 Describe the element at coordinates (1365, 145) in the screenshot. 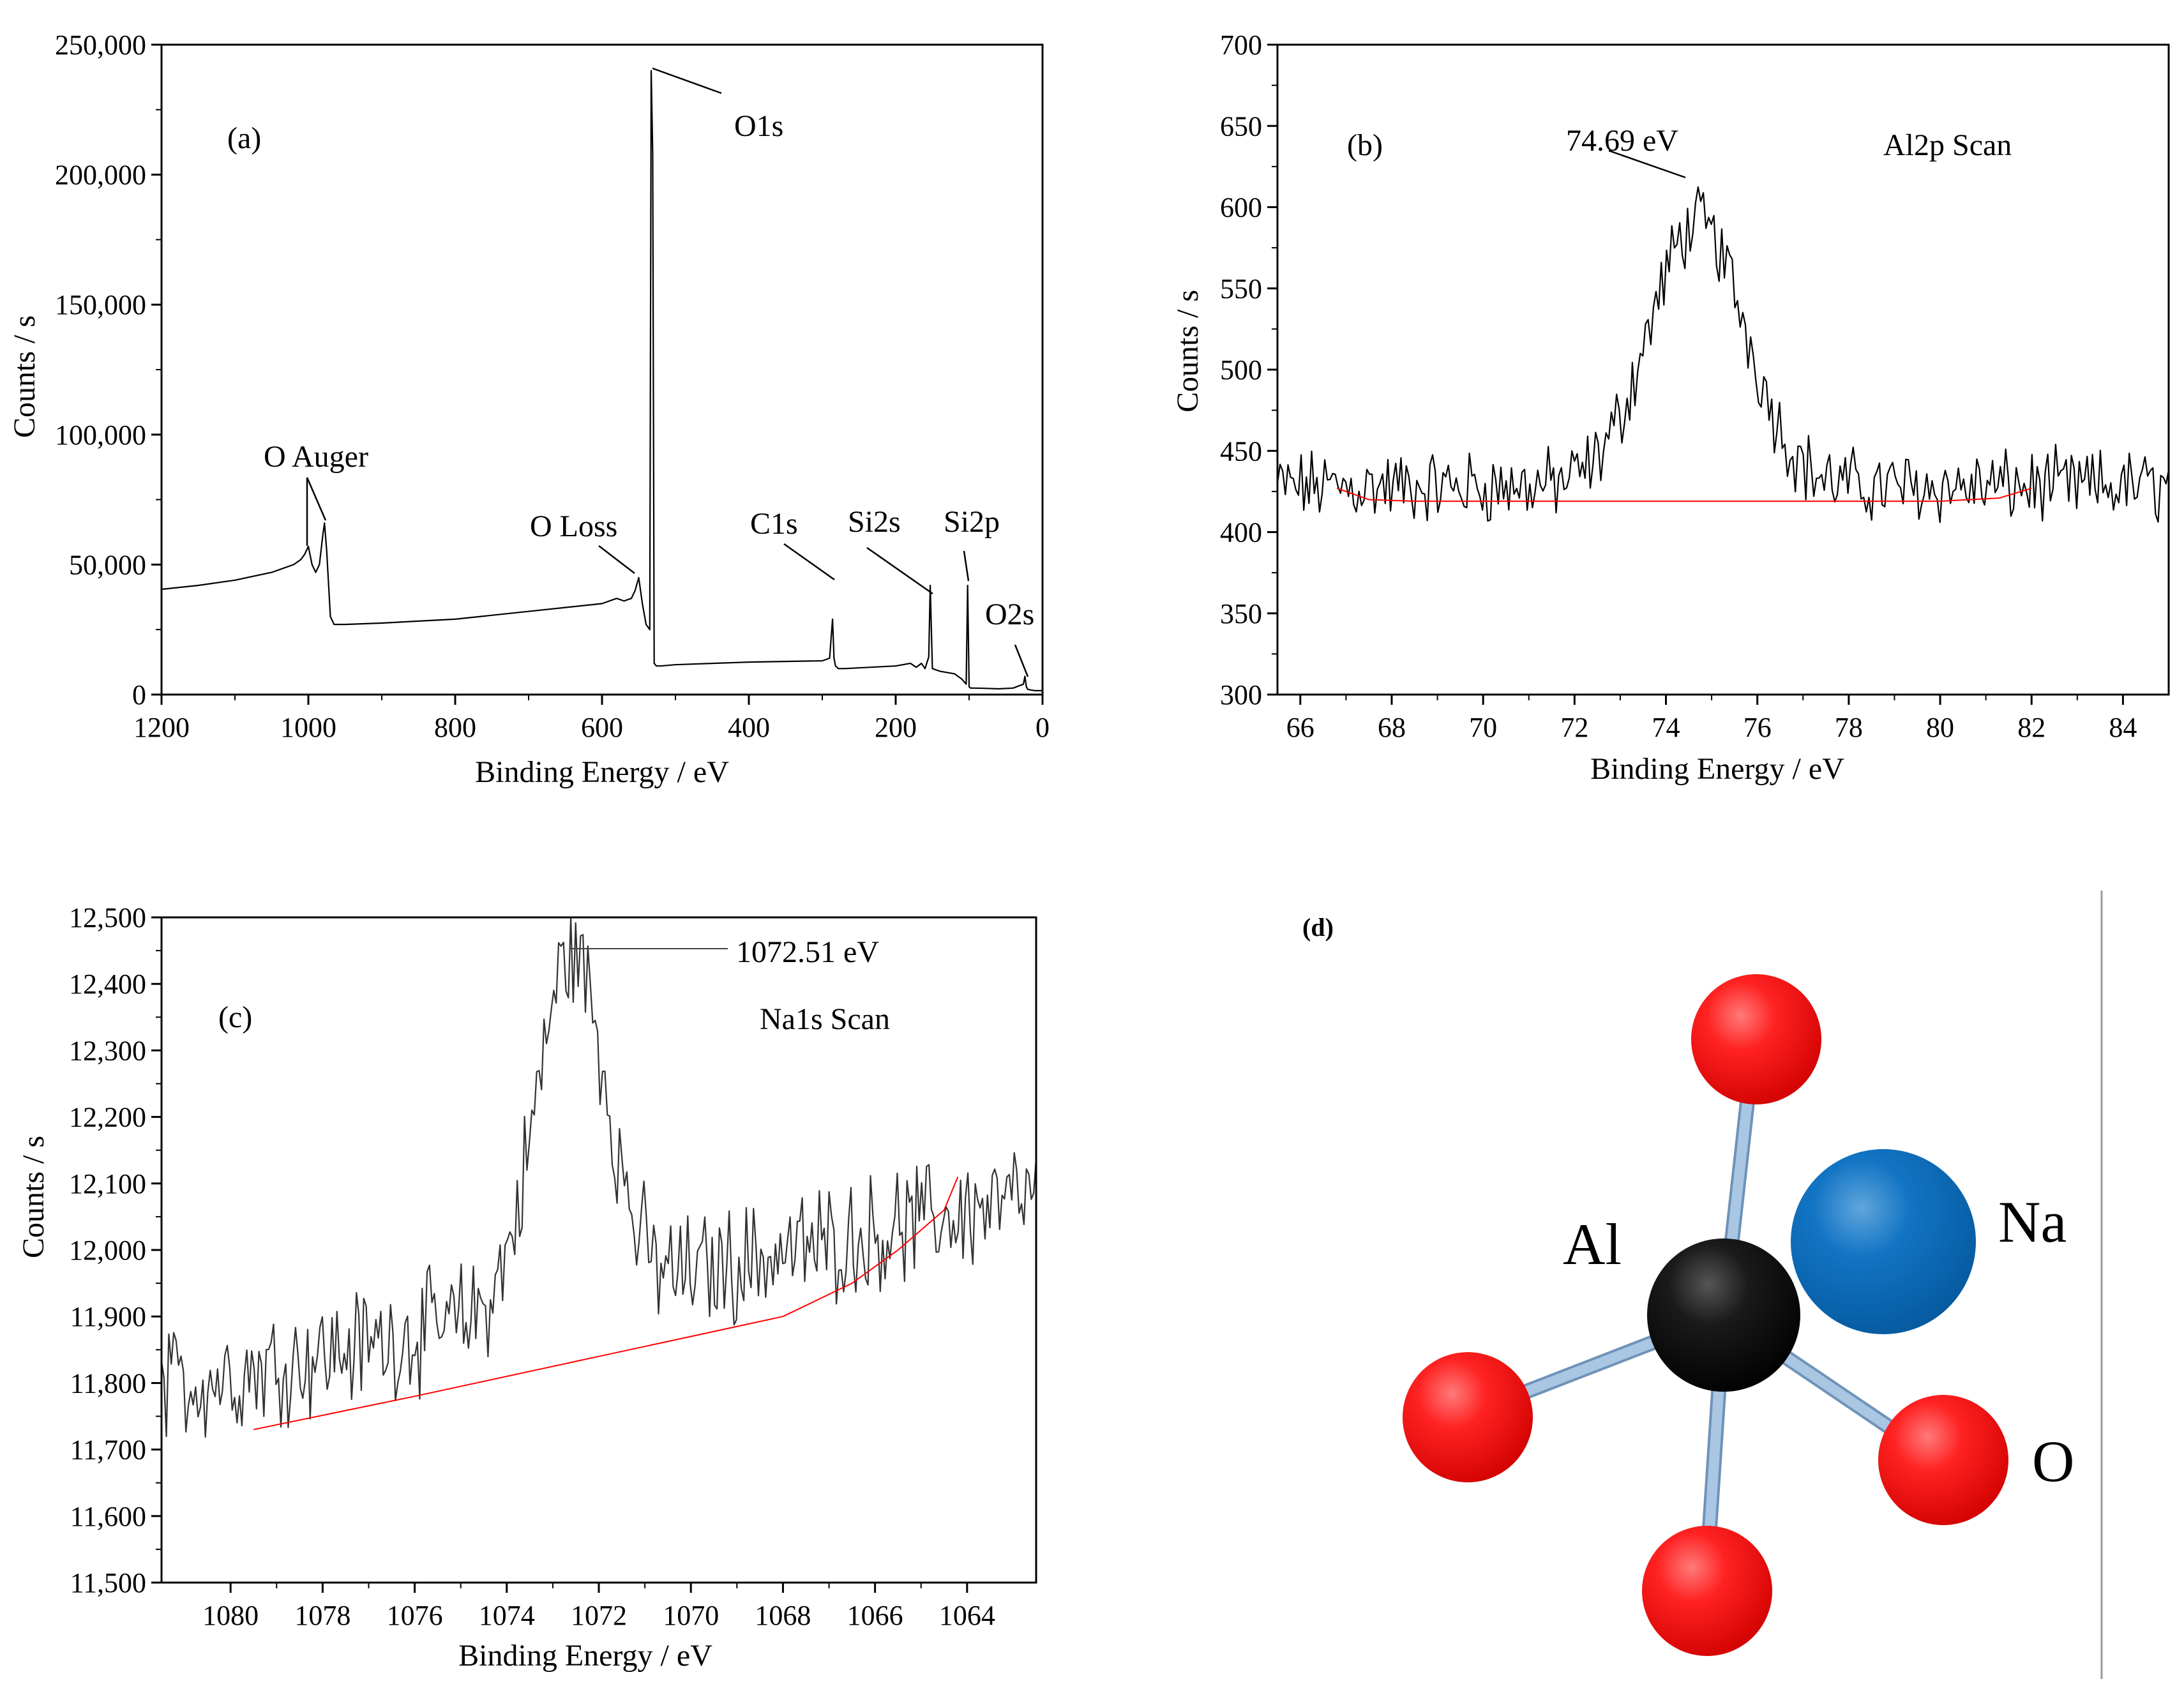

I see `b-panel-label: (b)` at that location.